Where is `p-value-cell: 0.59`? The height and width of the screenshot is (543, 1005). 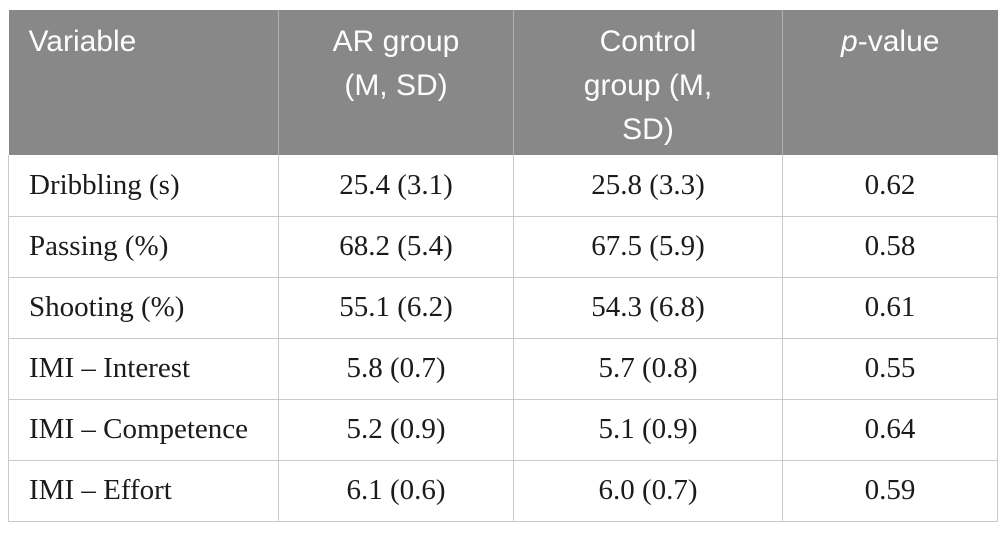 p-value-cell: 0.59 is located at coordinates (890, 490).